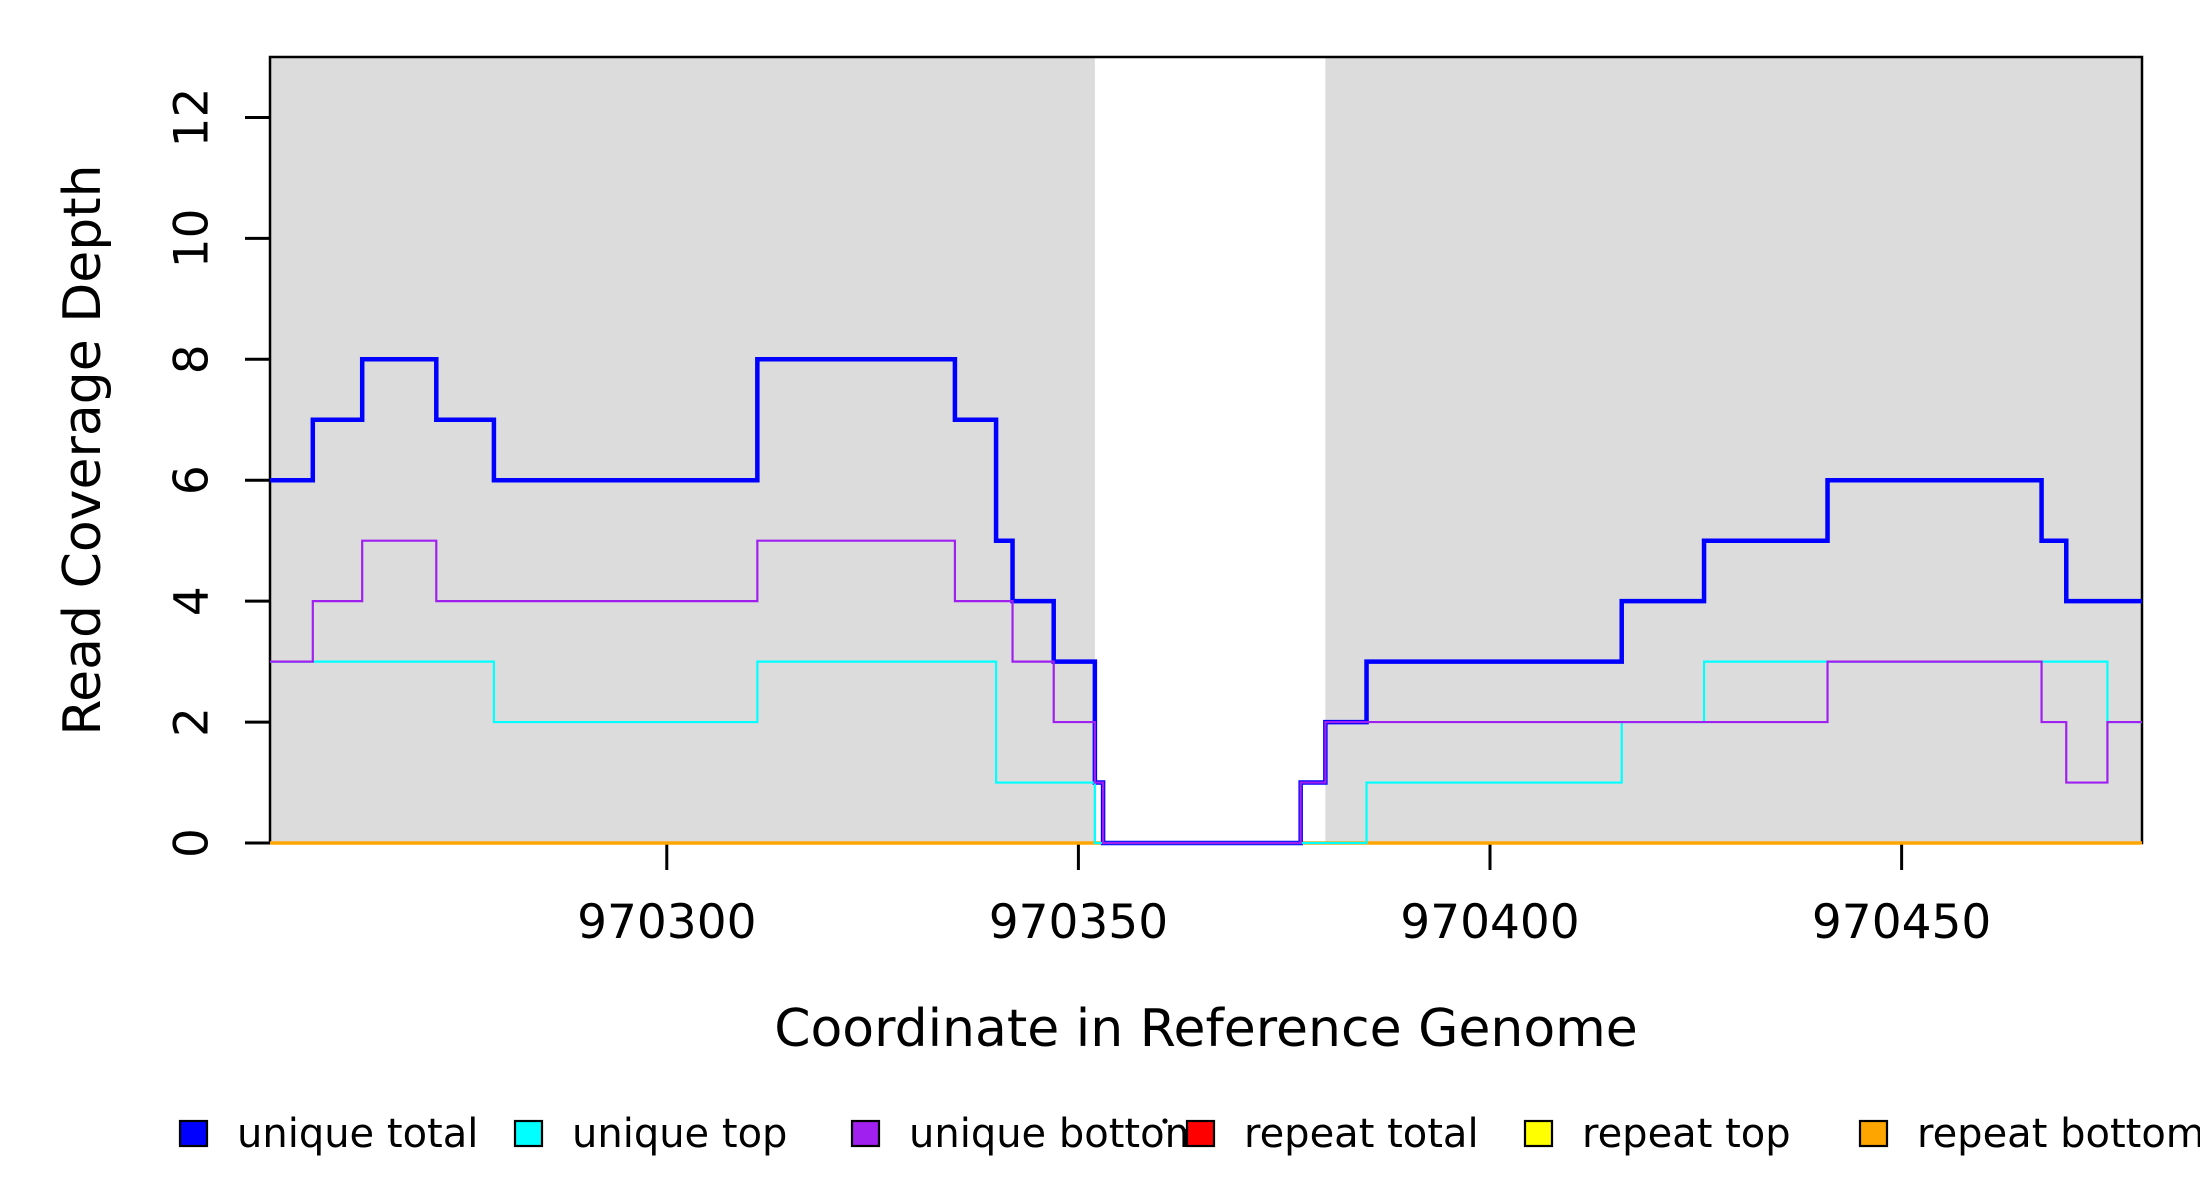 Image resolution: width=2200 pixels, height=1200 pixels. What do you see at coordinates (192, 238) in the screenshot?
I see `y-tick-label: 10` at bounding box center [192, 238].